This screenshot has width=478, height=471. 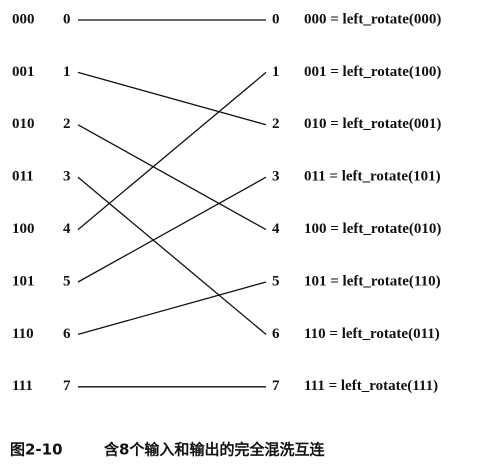 What do you see at coordinates (372, 281) in the screenshot?
I see `output-equation: 101 = left_rotate(110)` at bounding box center [372, 281].